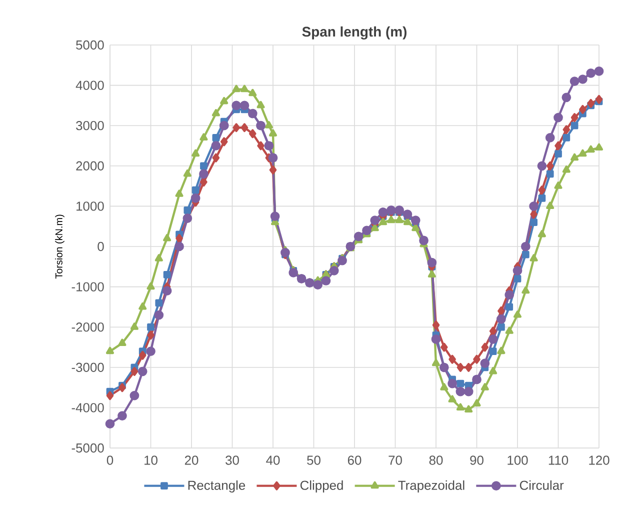 The height and width of the screenshot is (506, 625). Describe the element at coordinates (90, 125) in the screenshot. I see `y-tick-label: 3000` at that location.